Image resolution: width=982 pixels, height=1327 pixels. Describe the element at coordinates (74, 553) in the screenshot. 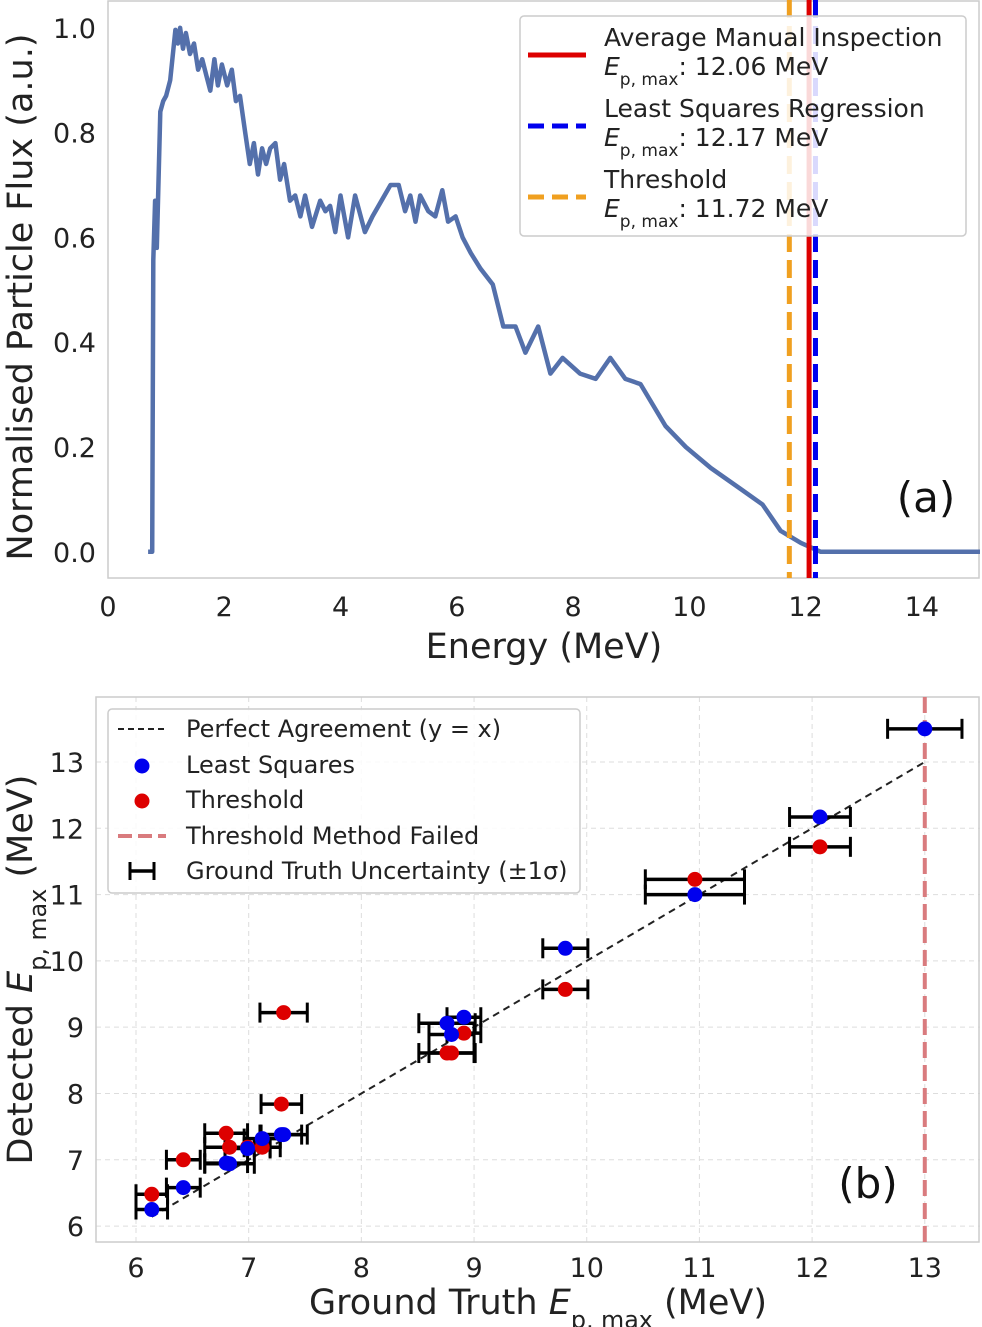

I see `y-tick-label: 0.0` at that location.